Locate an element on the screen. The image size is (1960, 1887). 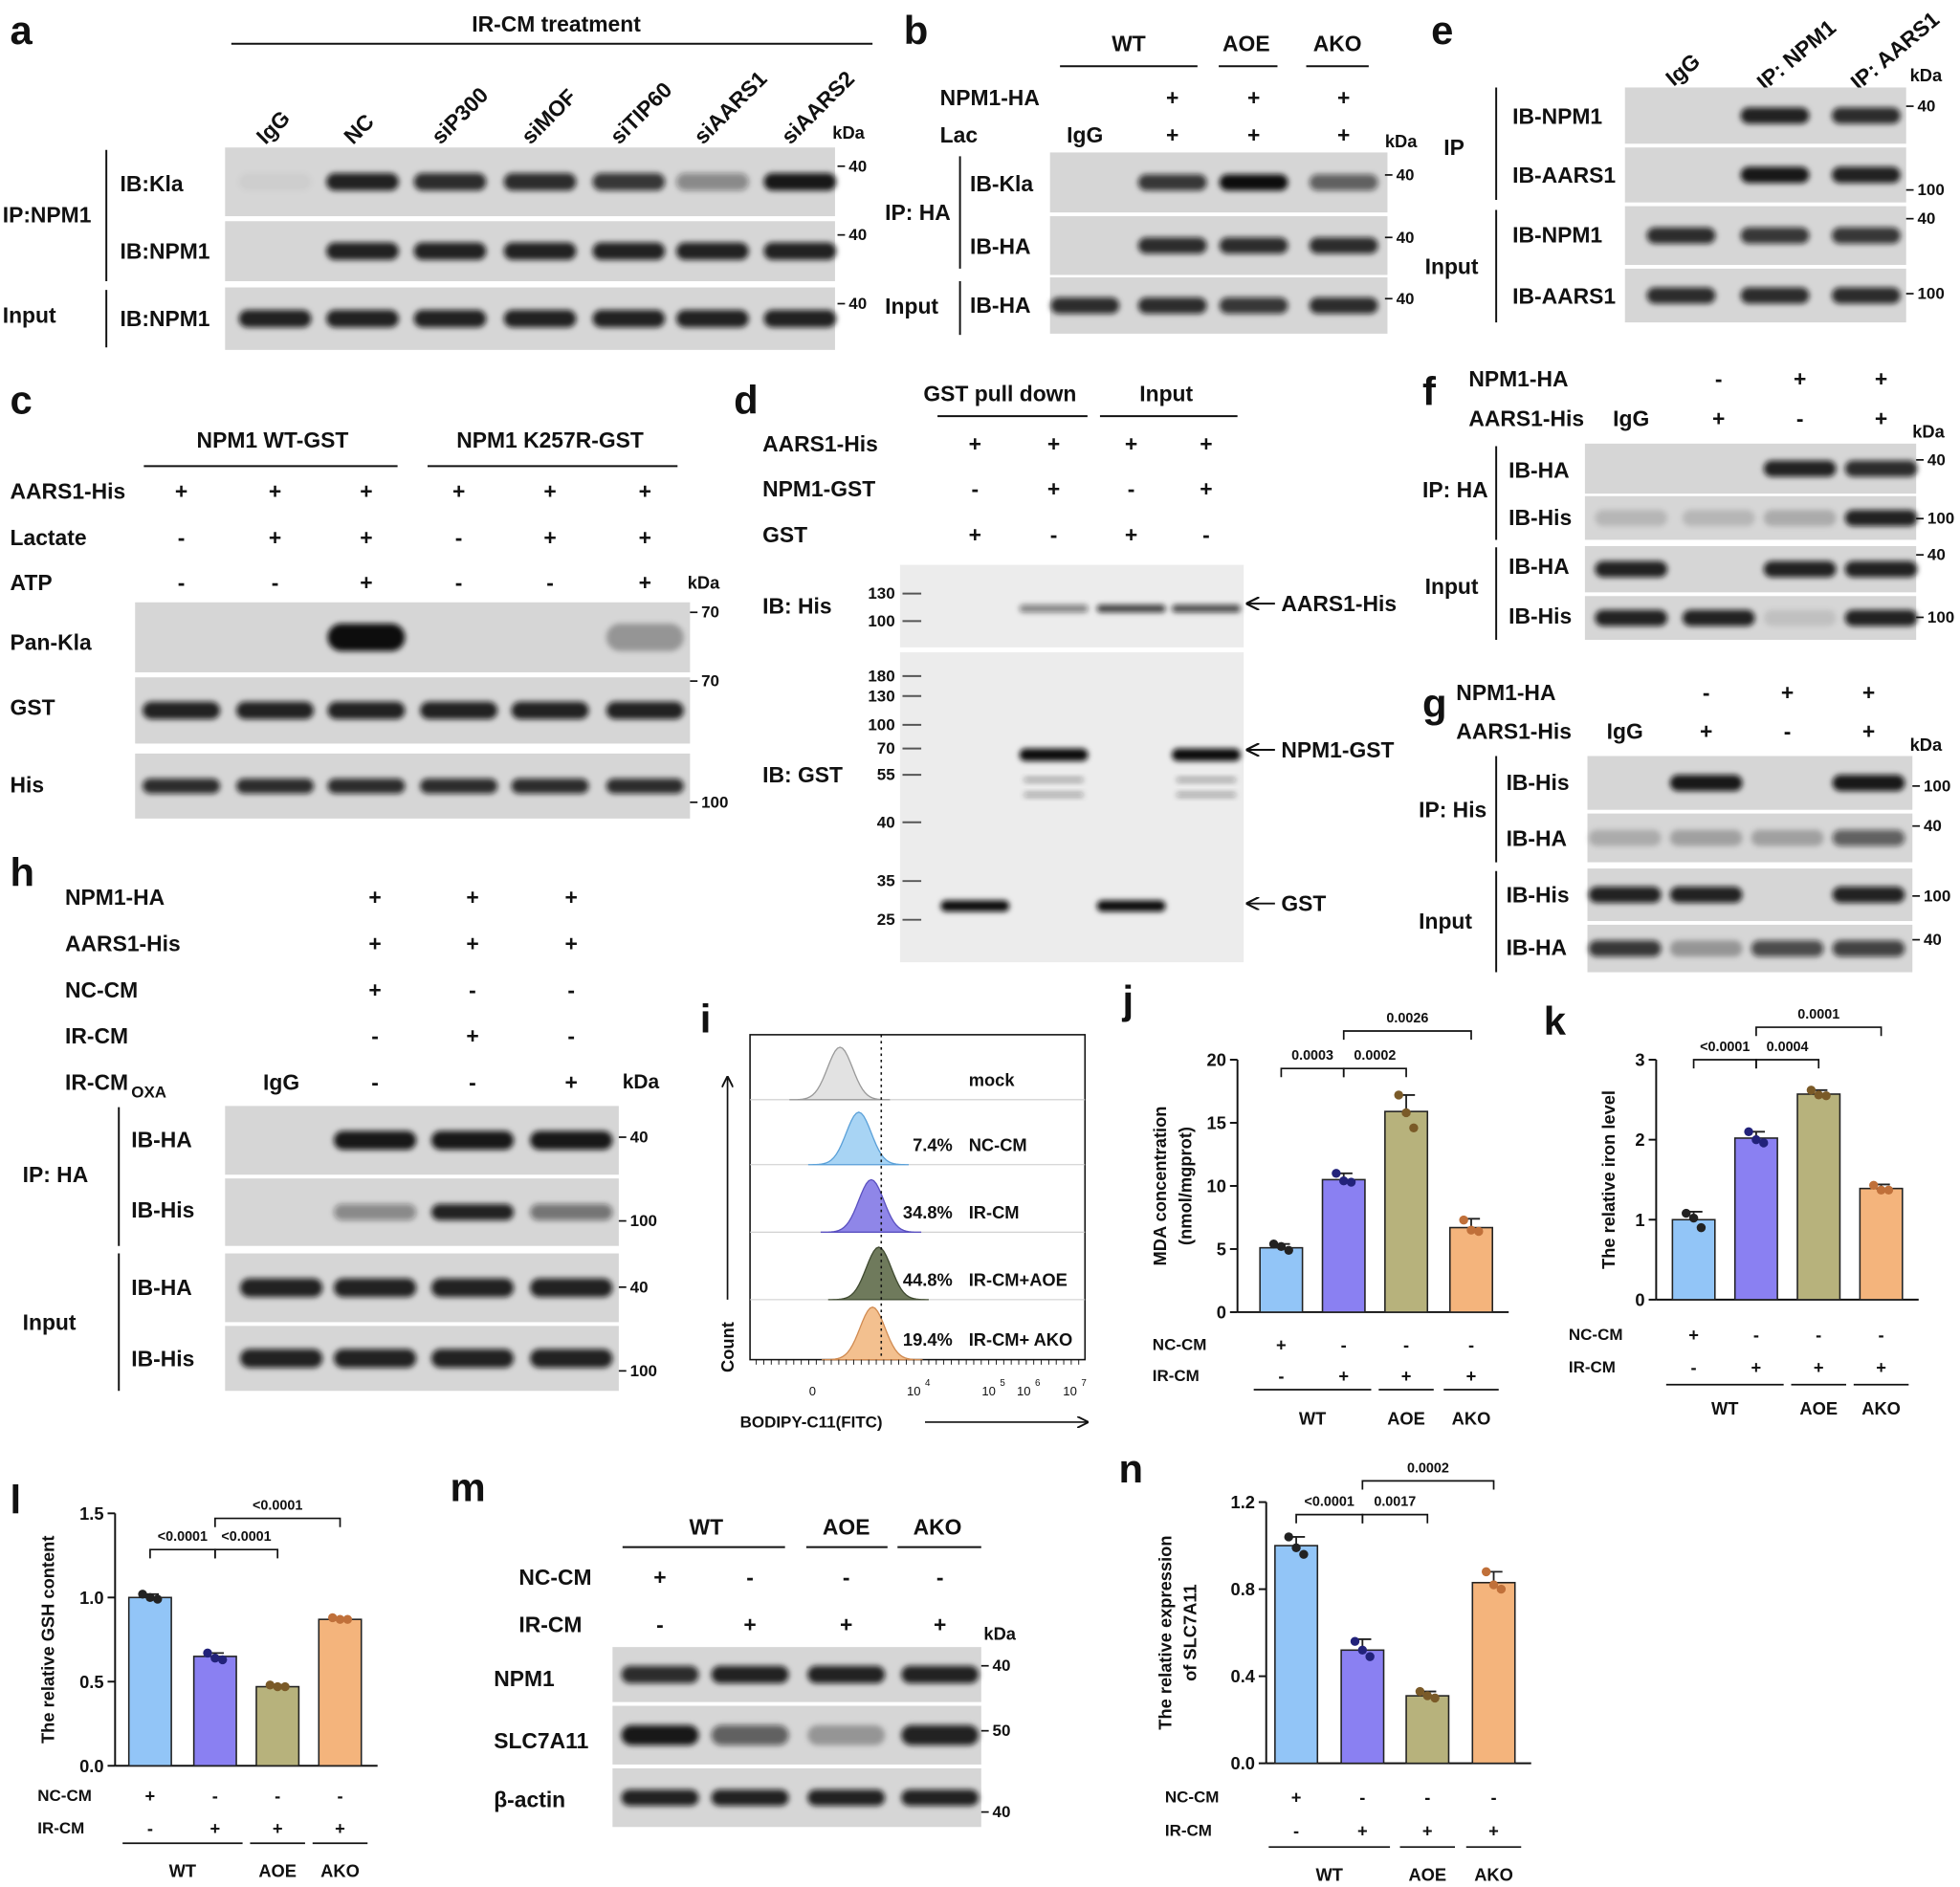
row-label: SLC7A11 is located at coordinates (541, 1741).